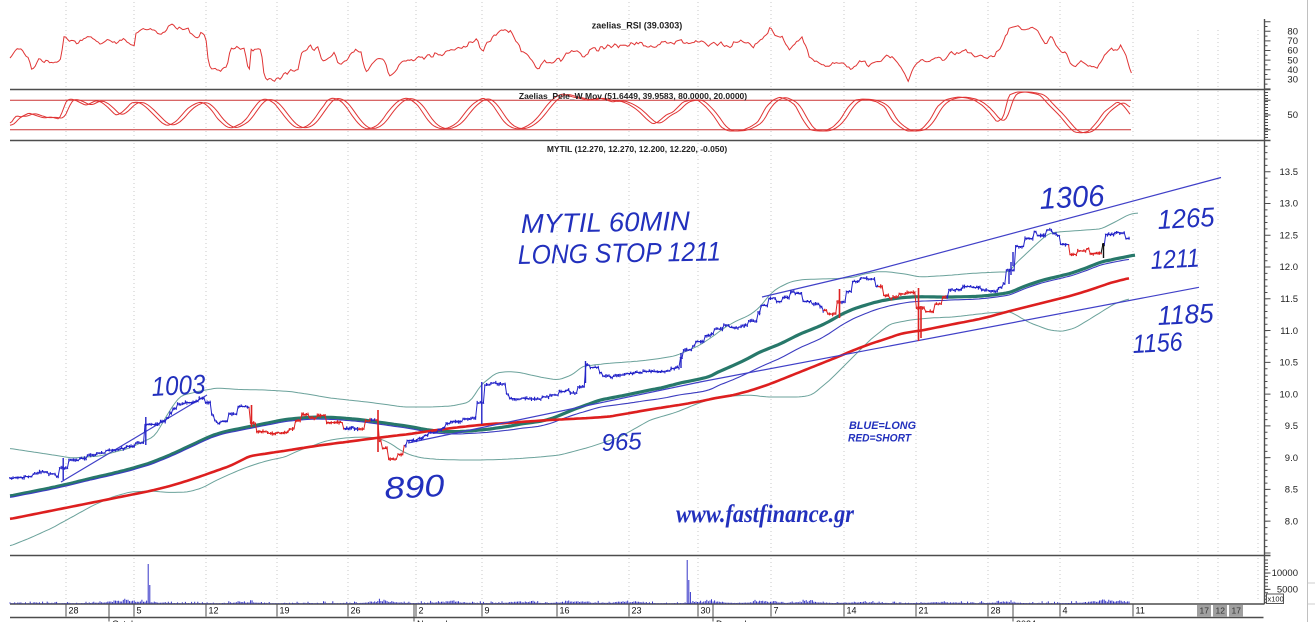  What do you see at coordinates (415, 487) in the screenshot?
I see `svg-text: 890` at bounding box center [415, 487].